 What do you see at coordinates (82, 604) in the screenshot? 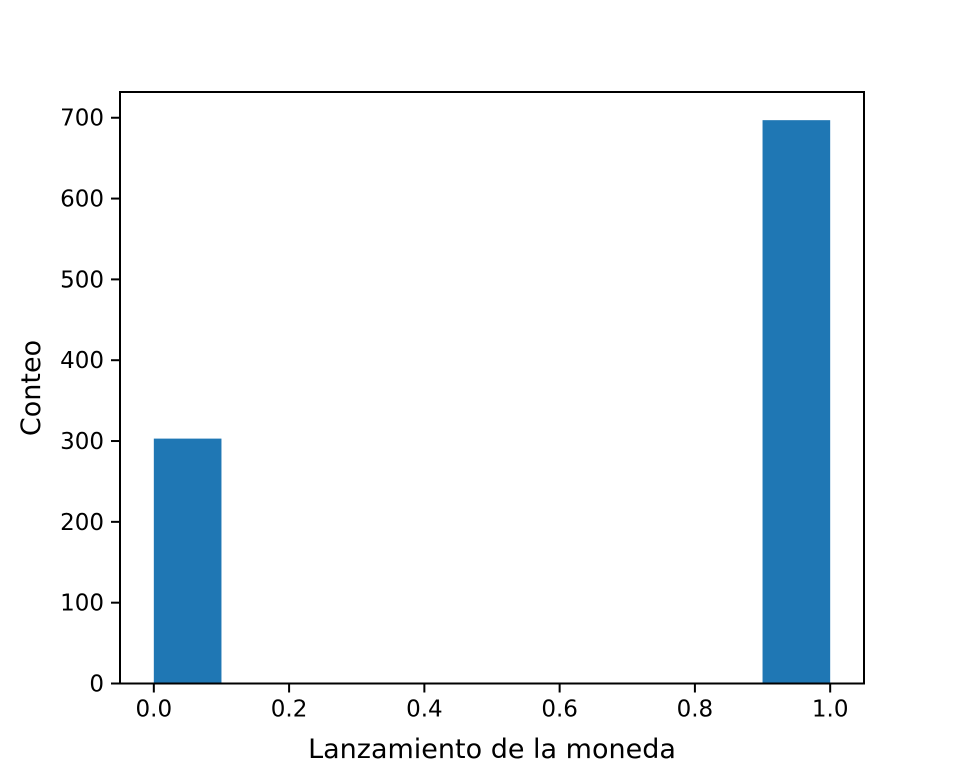
I see `y-tick-label: 100` at bounding box center [82, 604].